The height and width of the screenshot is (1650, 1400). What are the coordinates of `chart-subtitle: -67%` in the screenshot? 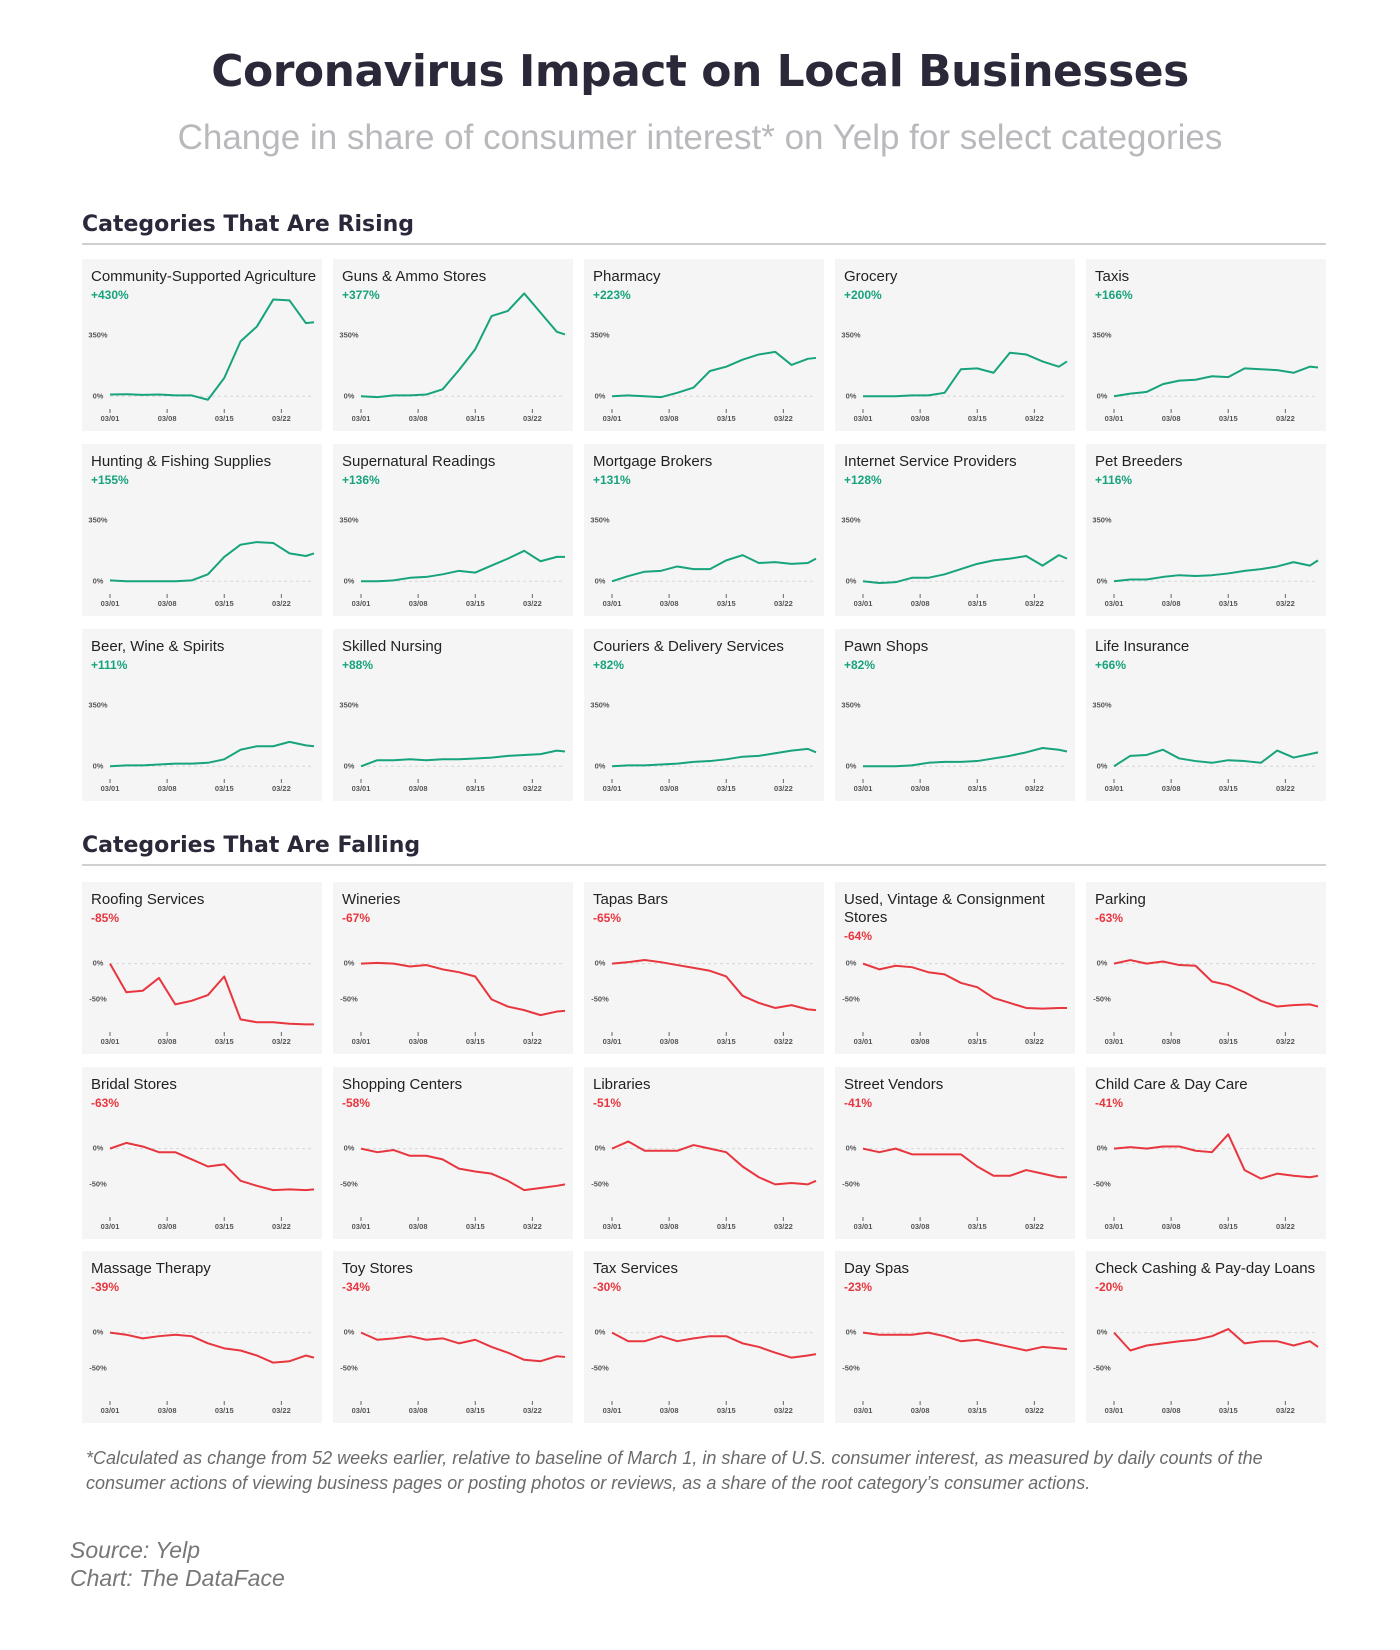 It's located at (356, 918).